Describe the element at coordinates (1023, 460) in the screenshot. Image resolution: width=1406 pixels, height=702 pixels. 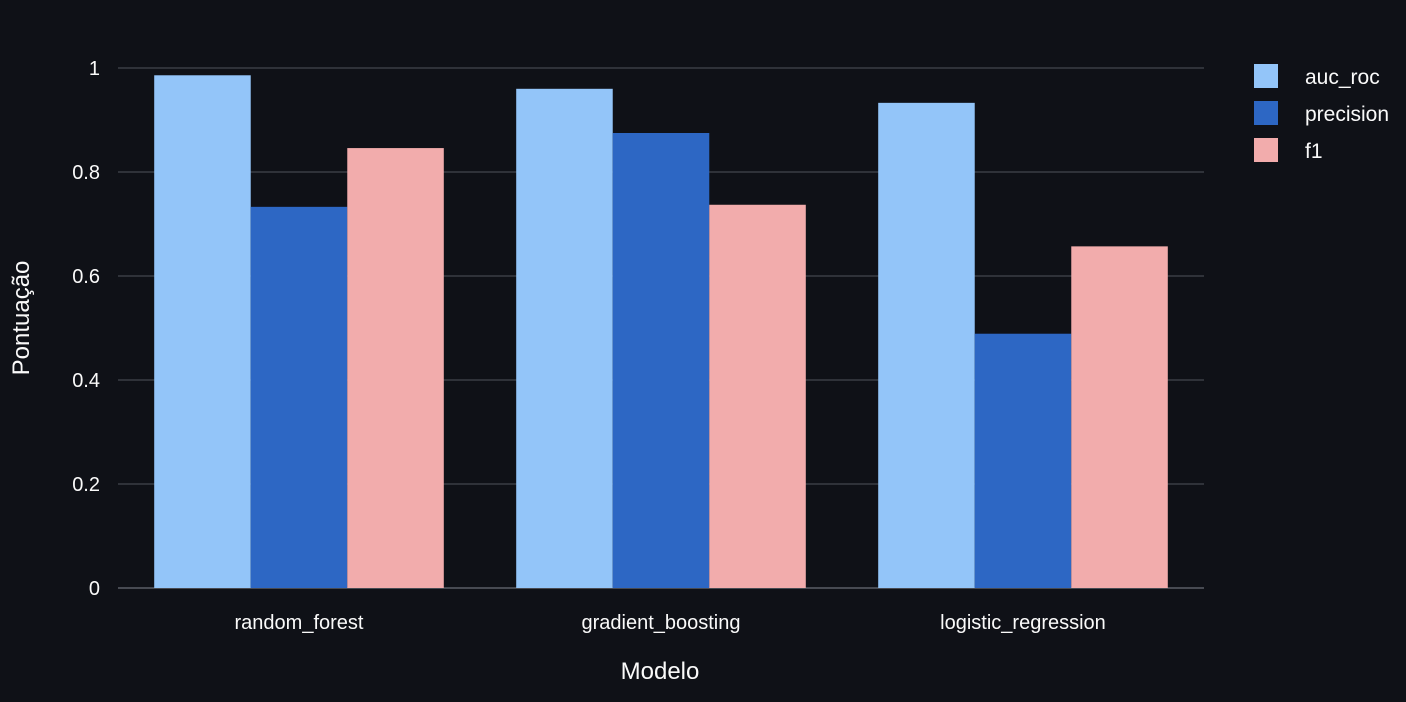
I see `bar-precision-logistic_regression` at that location.